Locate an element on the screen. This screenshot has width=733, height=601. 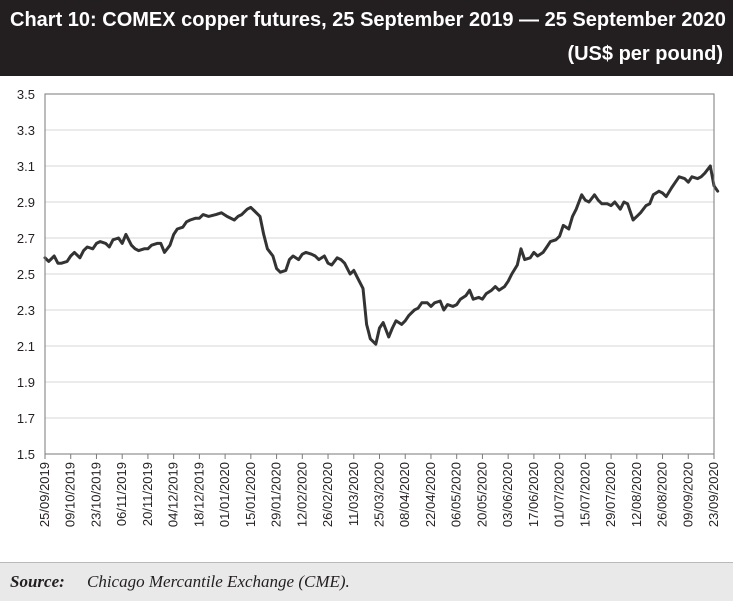
x-tick-label: 26/08/2020 is located at coordinates (662, 494).